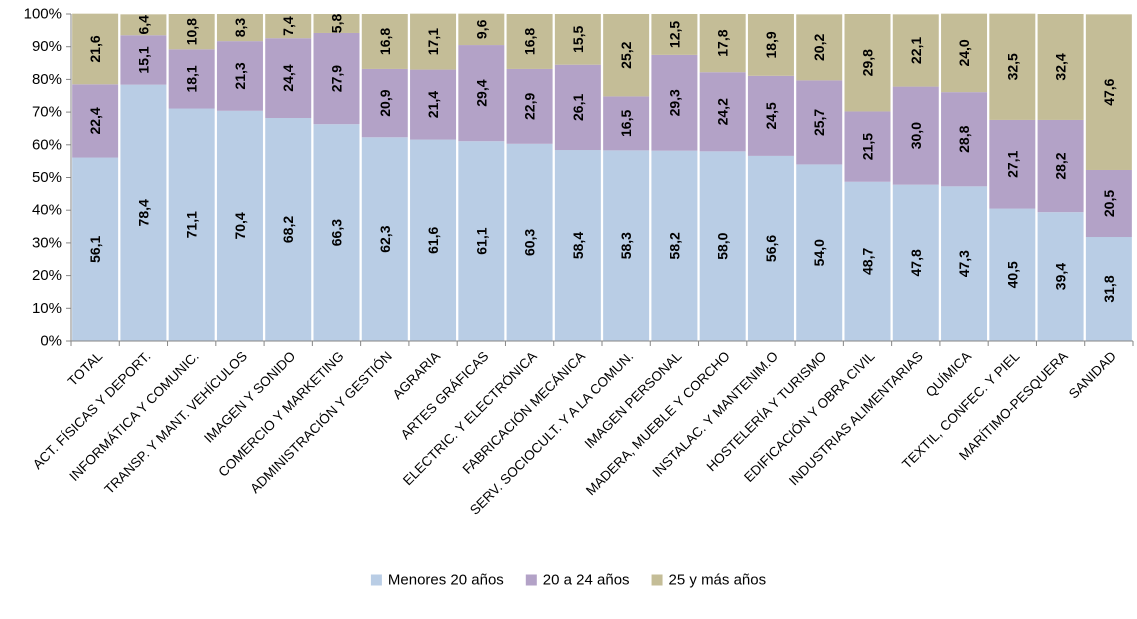 The width and height of the screenshot is (1137, 619). Describe the element at coordinates (47, 210) in the screenshot. I see `y-tick-label: 40%` at that location.